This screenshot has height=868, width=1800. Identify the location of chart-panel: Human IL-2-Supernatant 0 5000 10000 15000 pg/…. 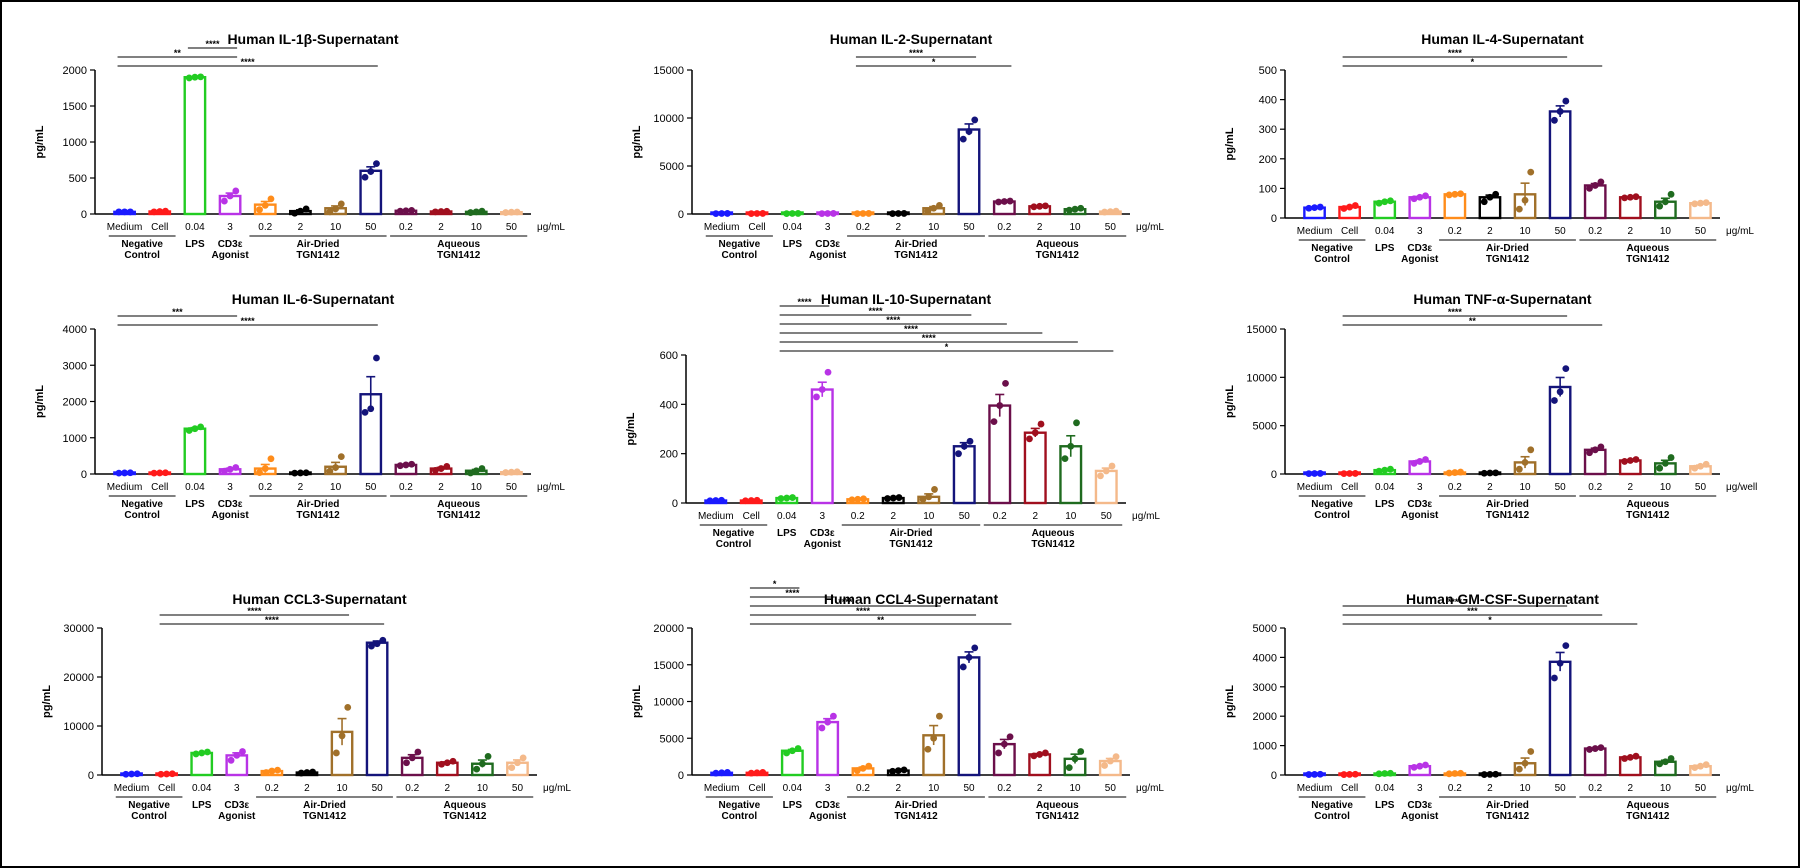
(897, 146).